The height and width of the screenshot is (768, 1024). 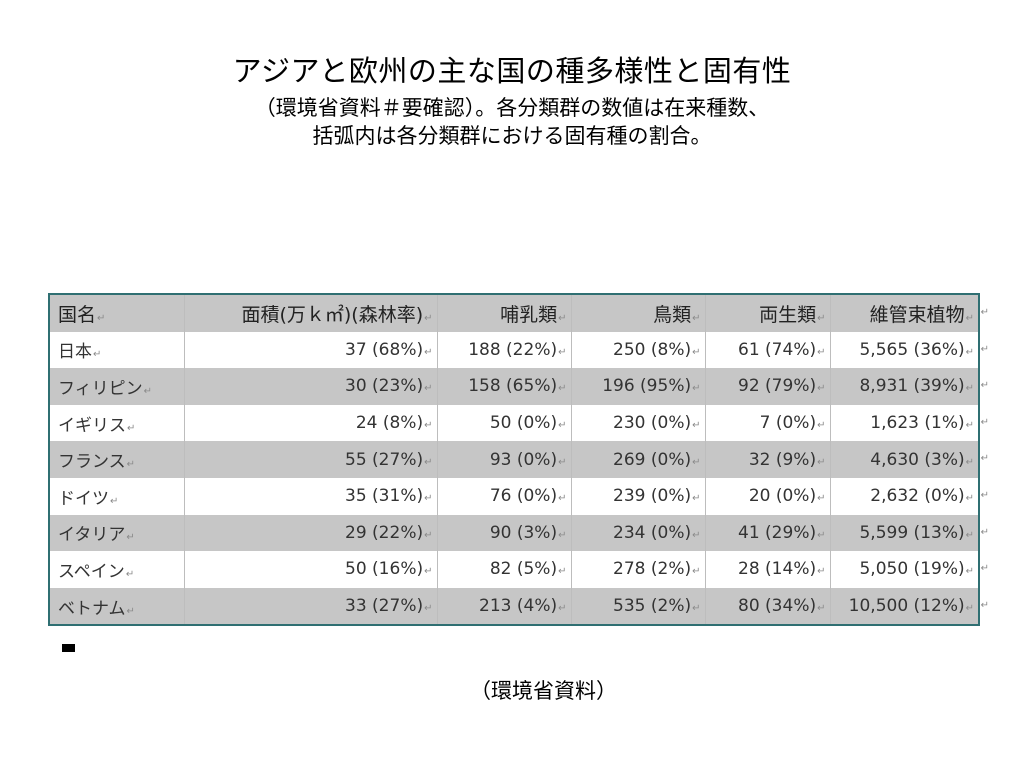 I want to click on cell-country: ベトナム, so click(x=117, y=606).